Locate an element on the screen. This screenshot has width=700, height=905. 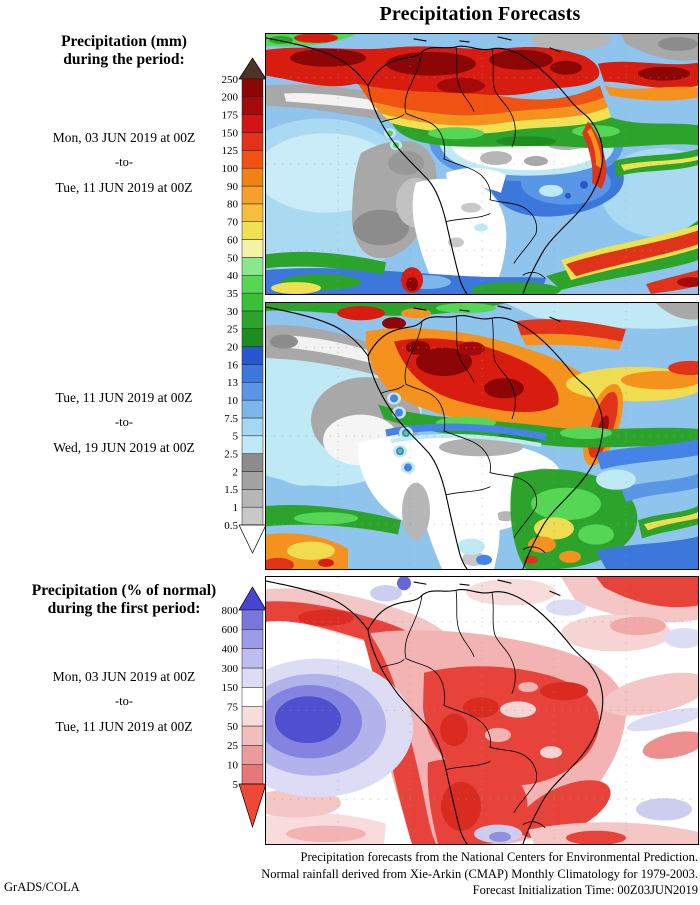
colorbar-percent-of-normal: 5 10 25 50 75 150 300 400 600 800 is located at coordinates (244, 707).